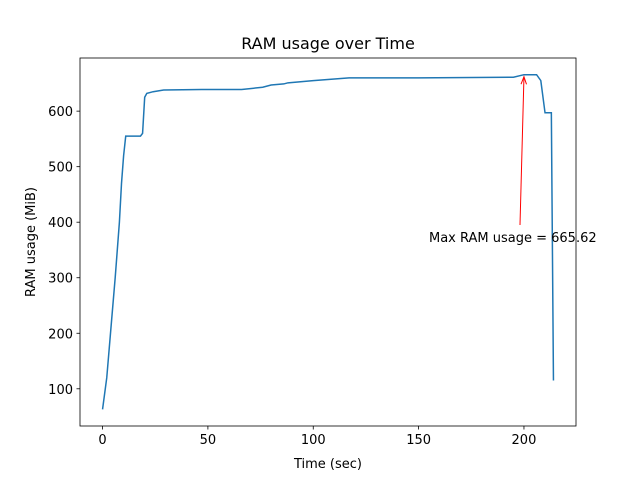  I want to click on chart-title: RAM usage over Time, so click(328, 43).